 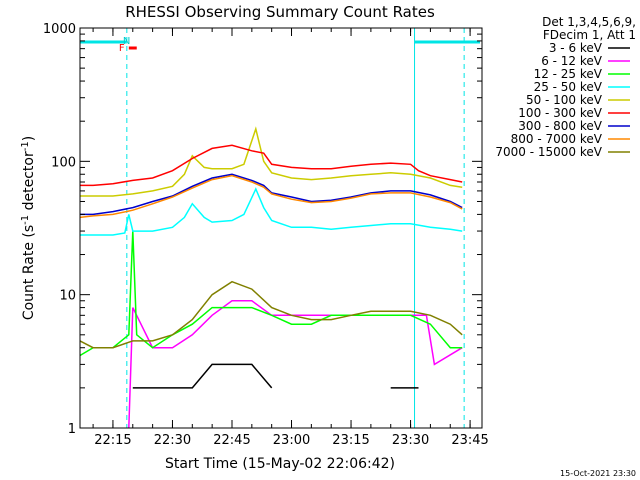 What do you see at coordinates (589, 22) in the screenshot?
I see `legend-header-1: Det 1,3,4,5,6,9,` at bounding box center [589, 22].